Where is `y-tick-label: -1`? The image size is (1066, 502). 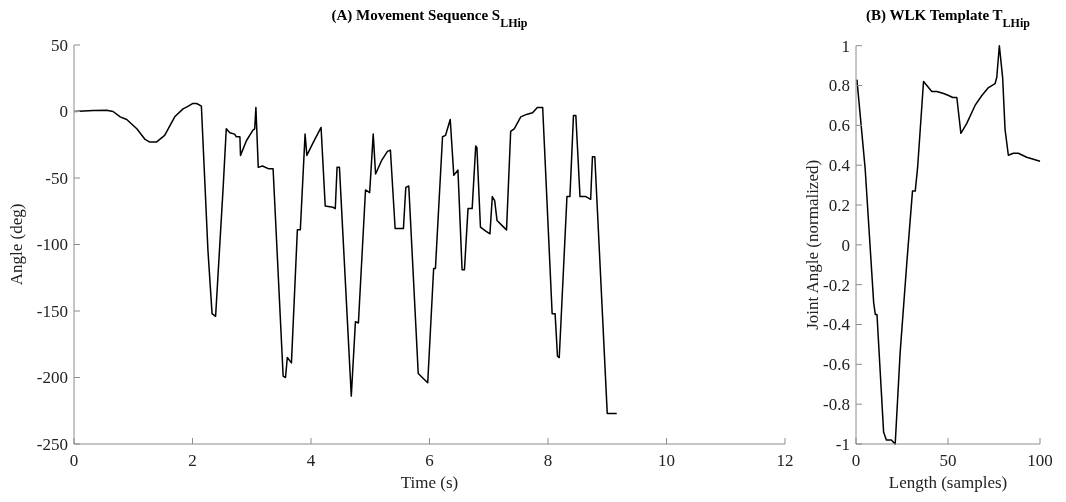 y-tick-label: -1 is located at coordinates (842, 444).